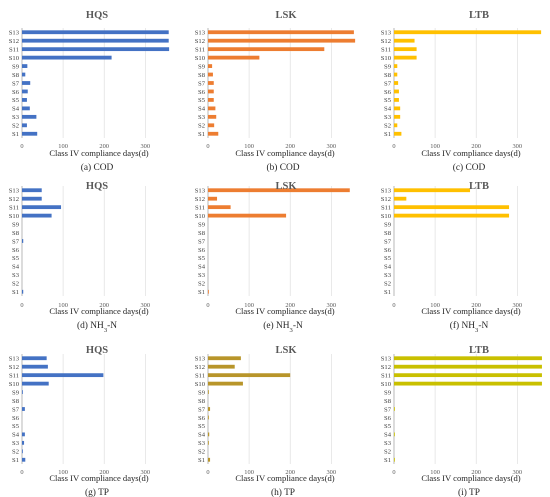 The width and height of the screenshot is (550, 497). I want to click on bar-s4, so click(26, 108).